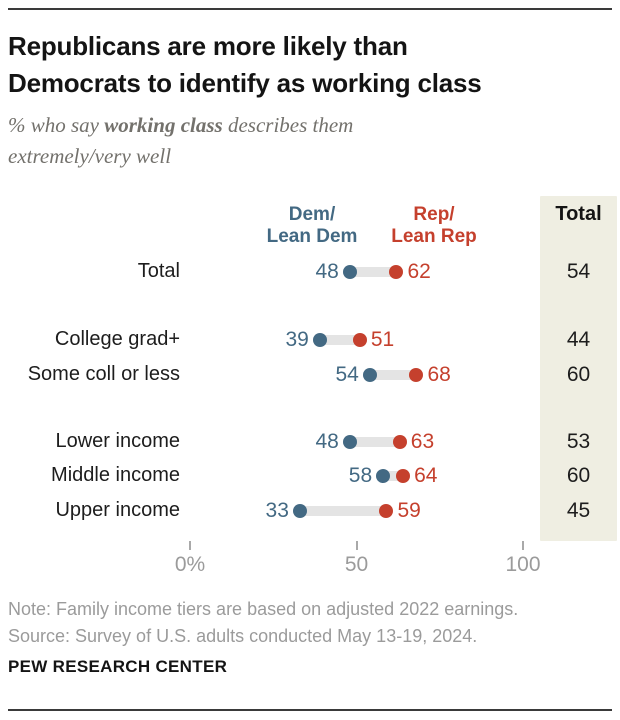  I want to click on legend-dem-line2: Lean Dem, so click(312, 236).